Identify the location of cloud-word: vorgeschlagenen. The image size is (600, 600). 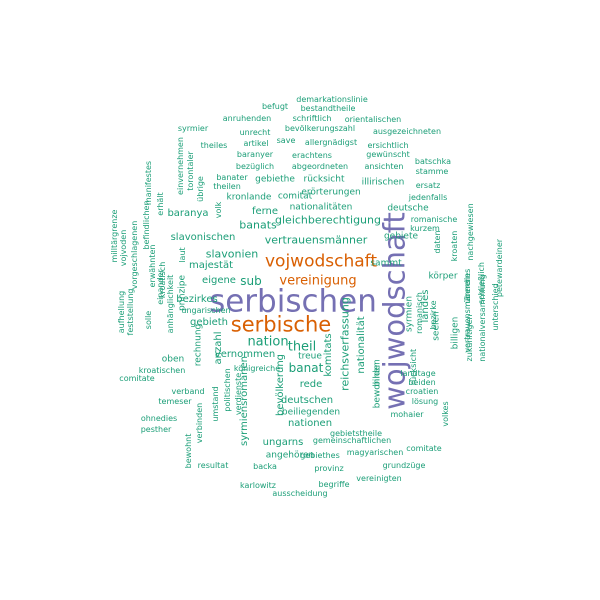
(134, 255).